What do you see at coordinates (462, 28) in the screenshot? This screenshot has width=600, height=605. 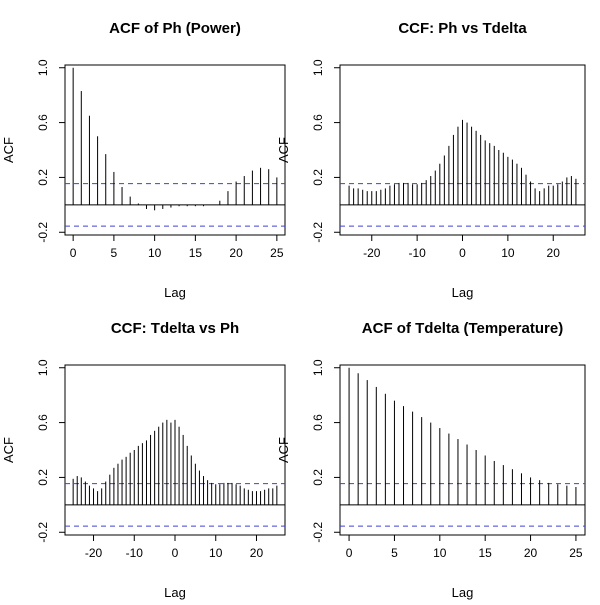 I see `chart-title: CCF: Ph vs Tdelta` at bounding box center [462, 28].